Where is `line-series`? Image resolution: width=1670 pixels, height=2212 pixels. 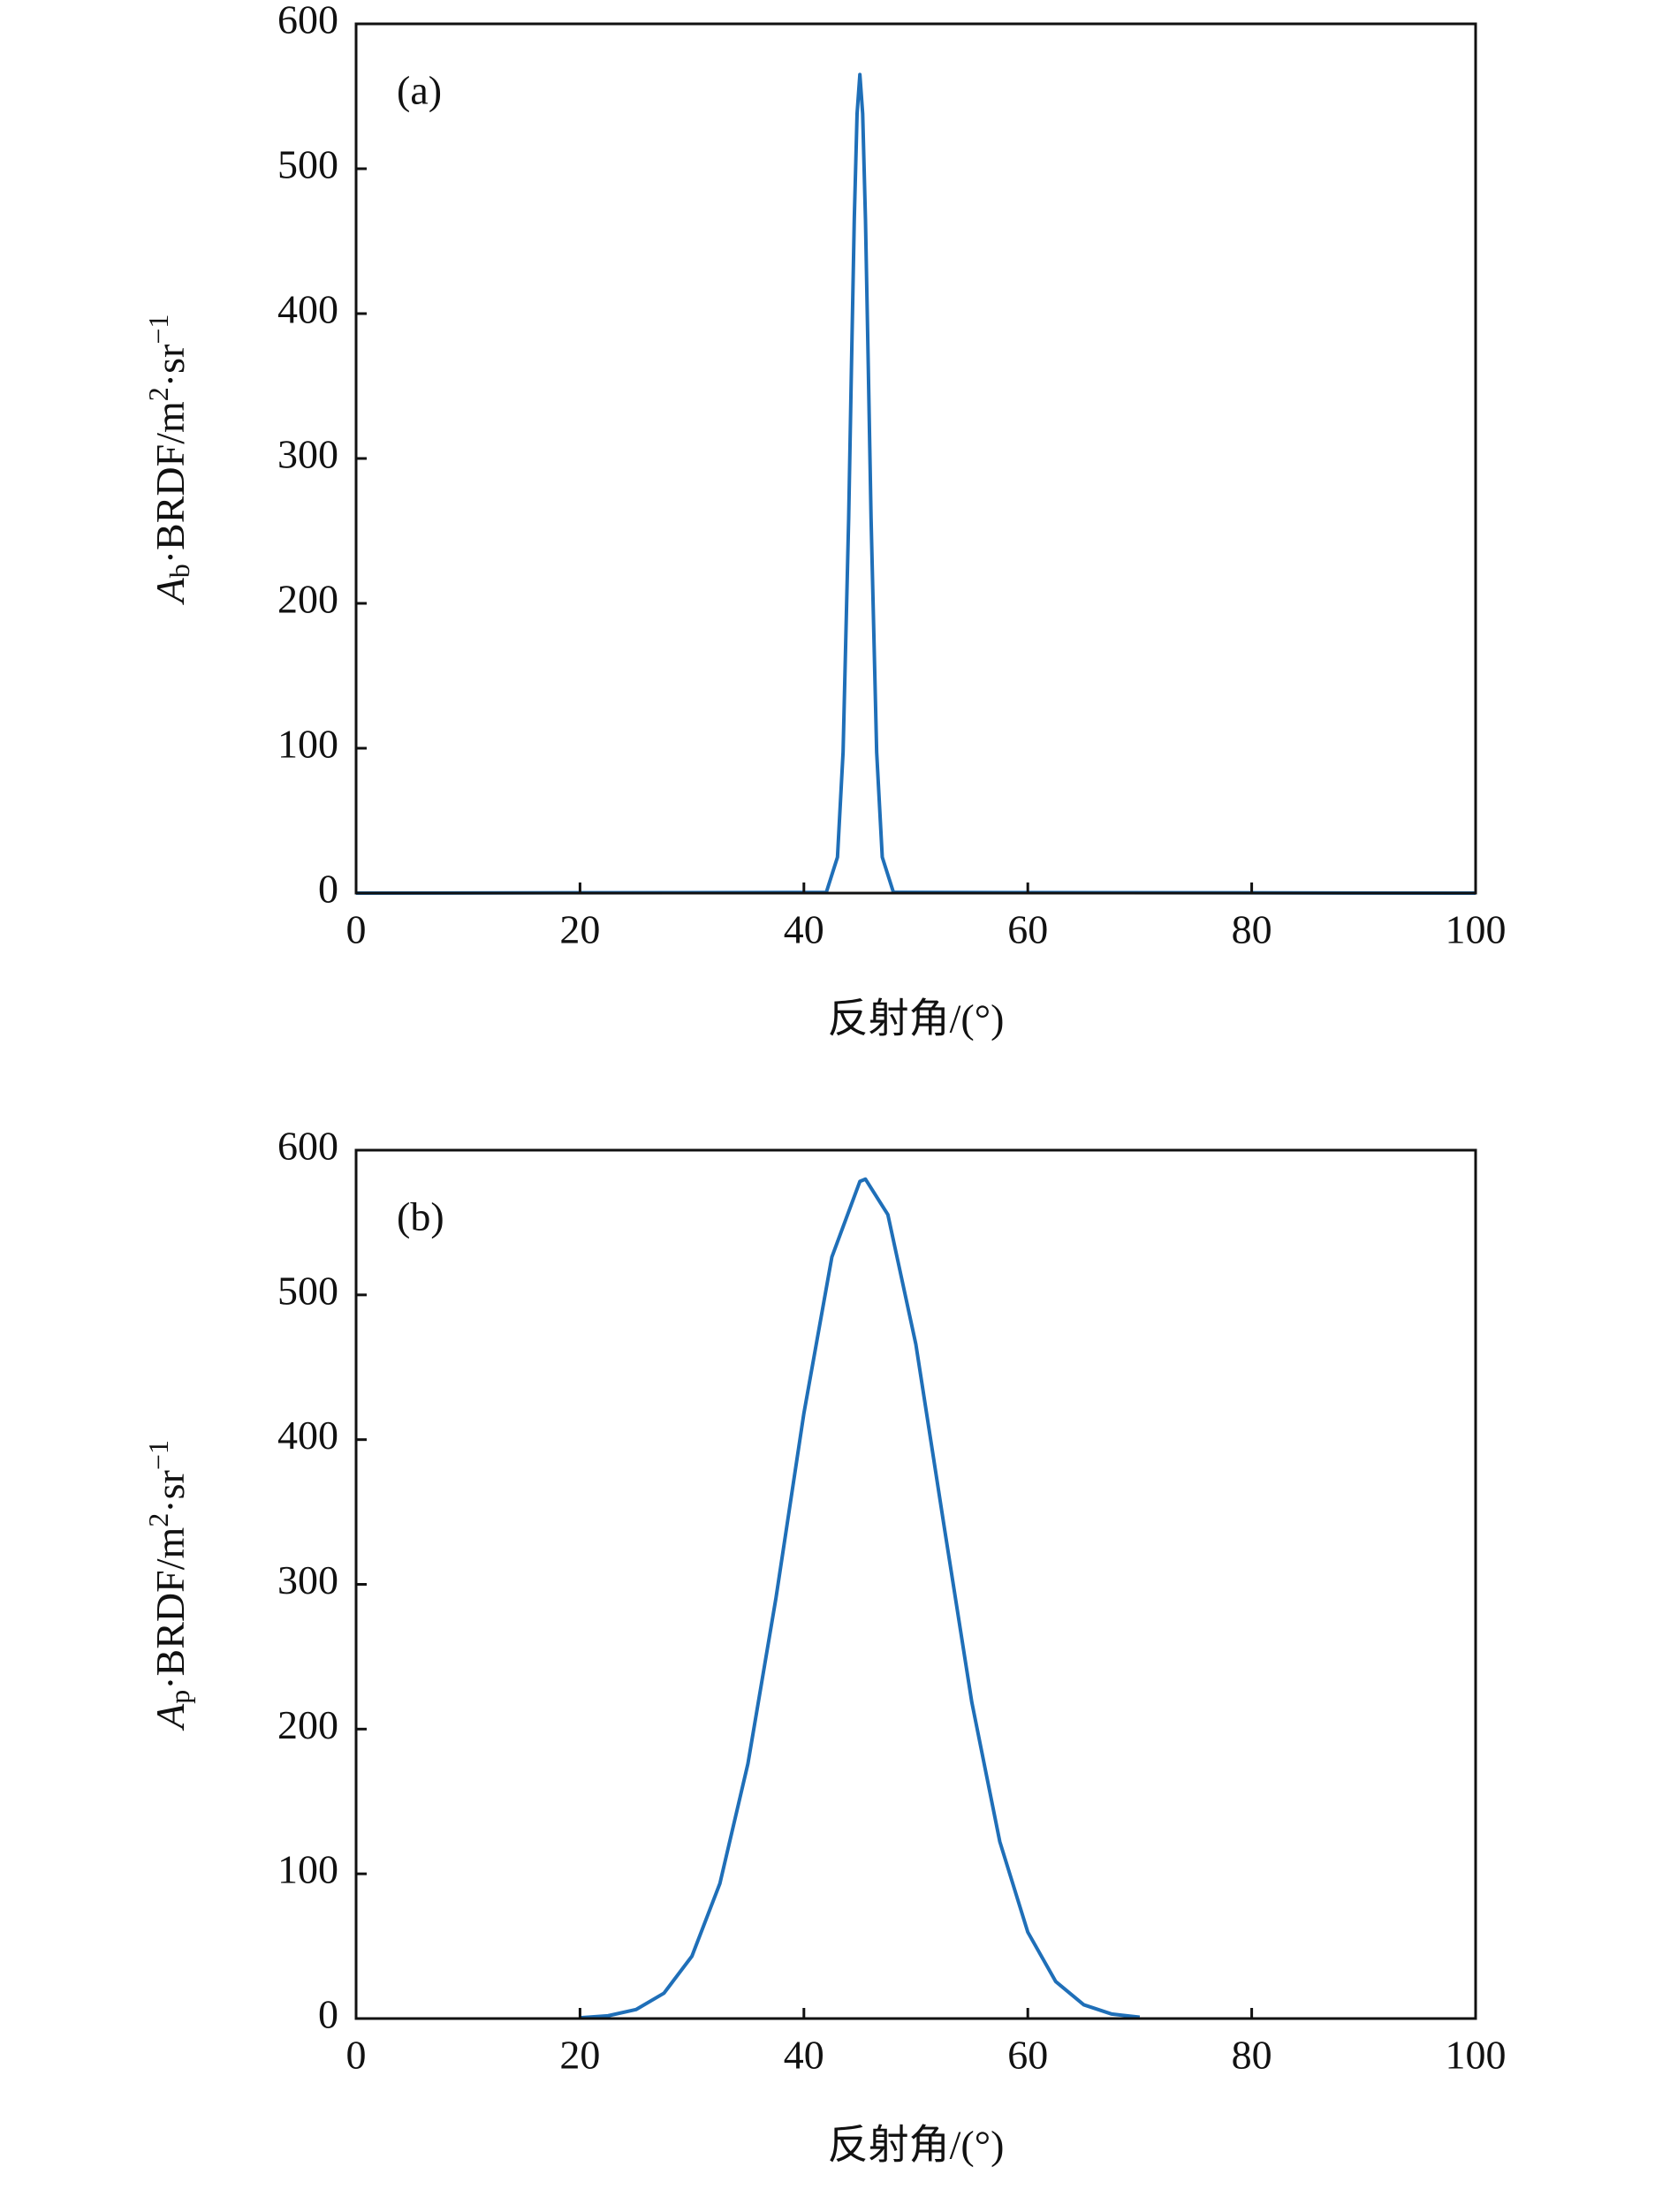 line-series is located at coordinates (860, 1598).